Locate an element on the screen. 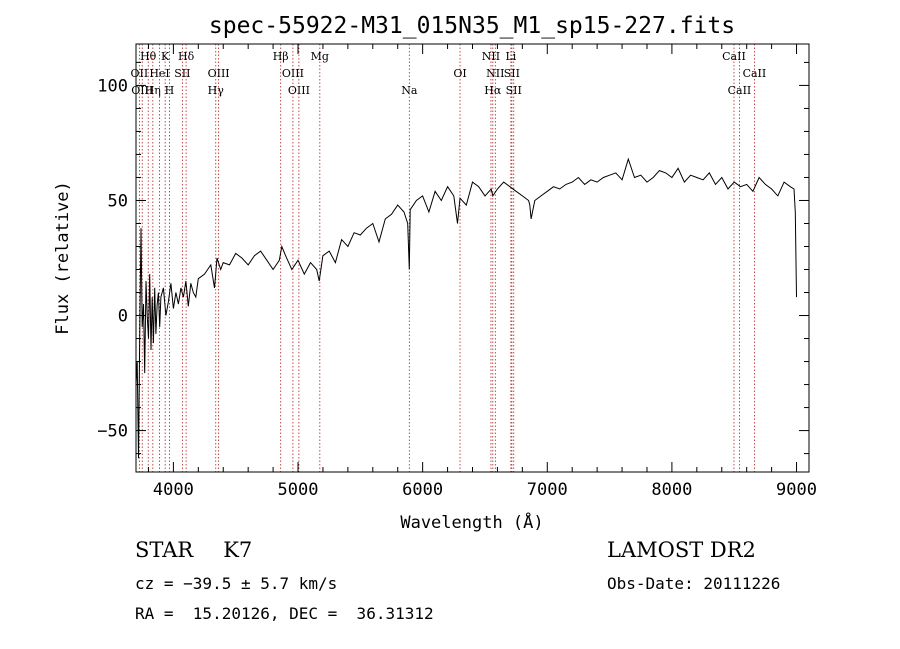  spectral-line-label: Hη is located at coordinates (153, 90).